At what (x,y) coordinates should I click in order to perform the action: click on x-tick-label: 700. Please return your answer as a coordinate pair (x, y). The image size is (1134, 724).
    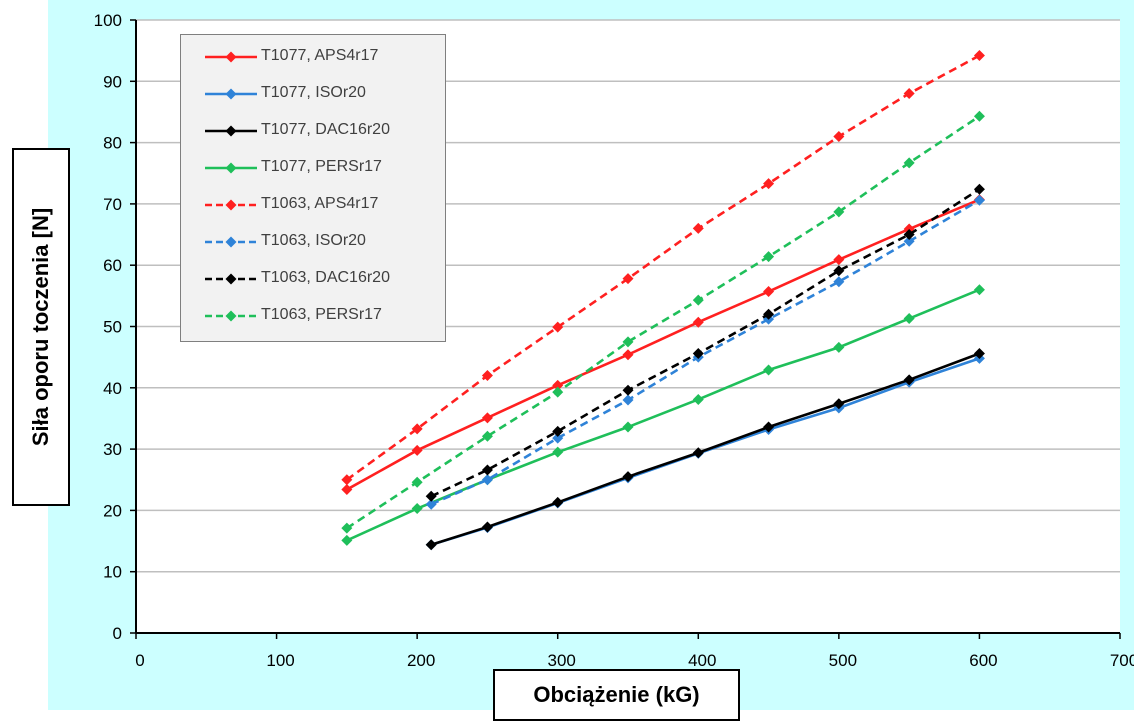
    Looking at the image, I should click on (1122, 660).